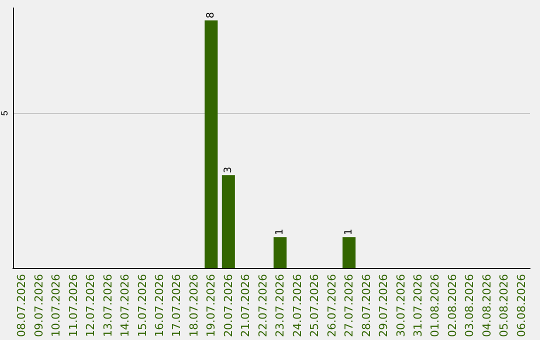 The image size is (540, 340). I want to click on x-tick-label: 02.08.2026, so click(452, 306).